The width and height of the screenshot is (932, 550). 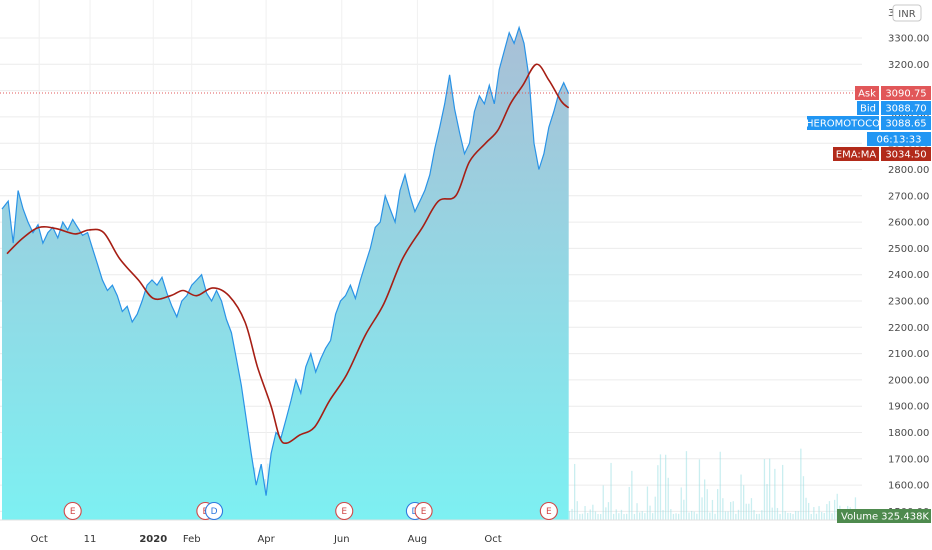 I want to click on price-tag-value: 3088.70, so click(x=905, y=109).